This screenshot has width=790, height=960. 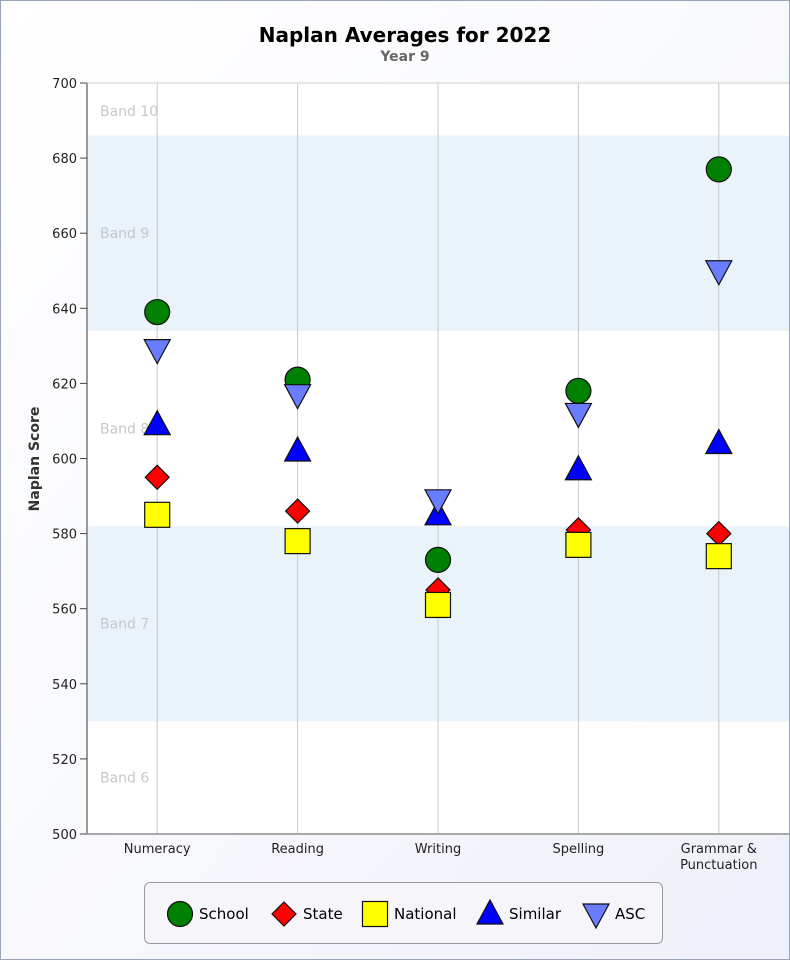 What do you see at coordinates (578, 849) in the screenshot?
I see `x-tick-label: Spelling` at bounding box center [578, 849].